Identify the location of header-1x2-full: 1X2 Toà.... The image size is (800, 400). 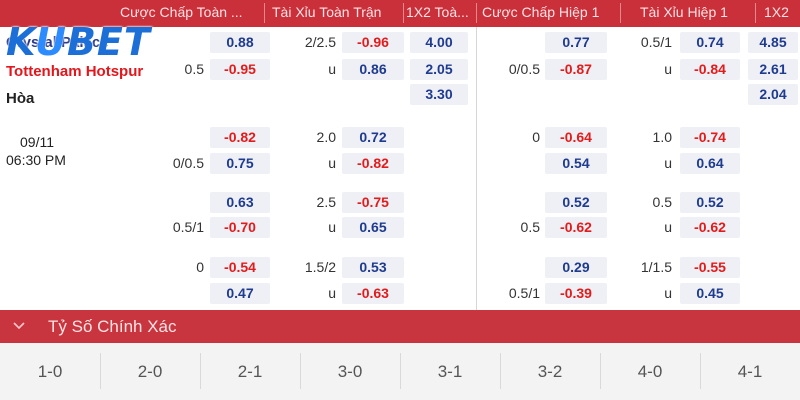
(437, 12).